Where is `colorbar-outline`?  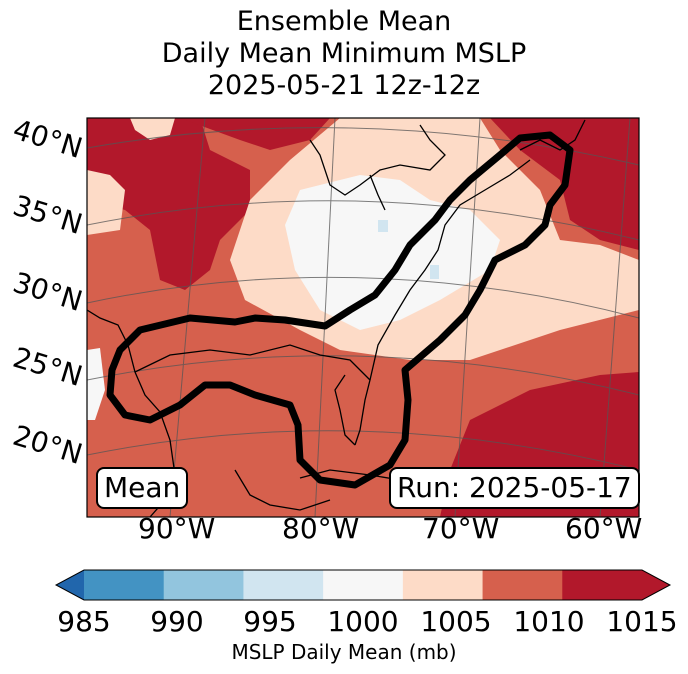 colorbar-outline is located at coordinates (363, 585).